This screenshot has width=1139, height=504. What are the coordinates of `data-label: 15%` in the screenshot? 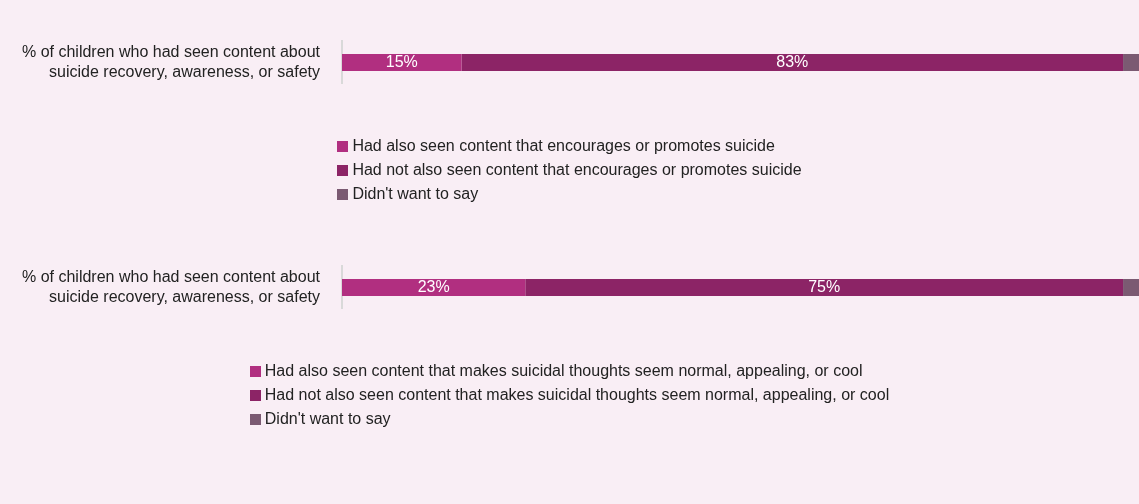 It's located at (401, 61).